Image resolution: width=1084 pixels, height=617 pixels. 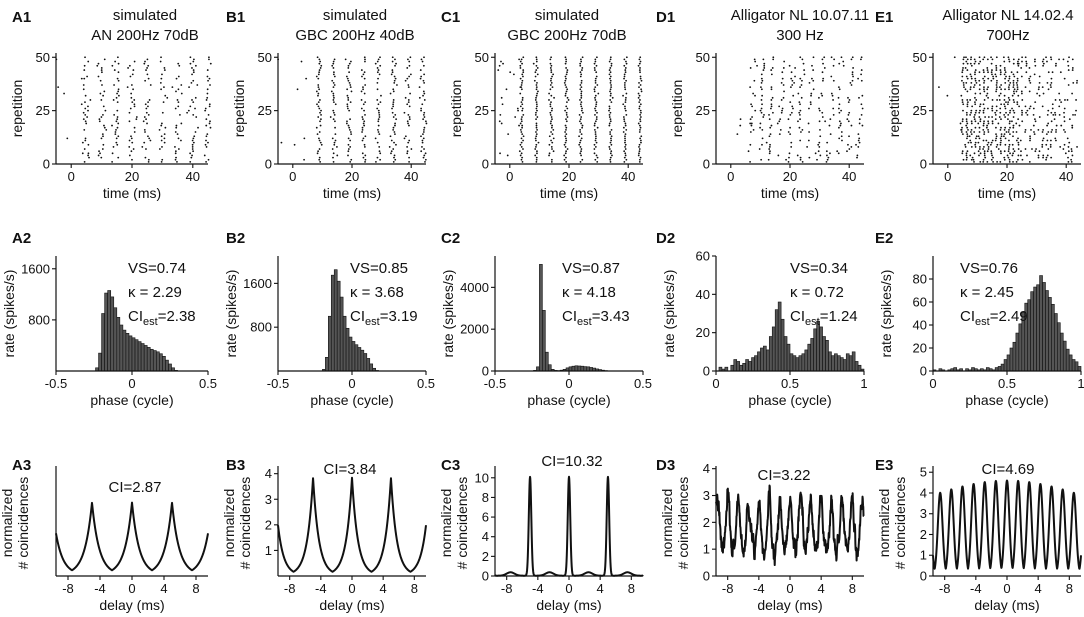 What do you see at coordinates (239, 109) in the screenshot?
I see `y-axis-label: repetition` at bounding box center [239, 109].